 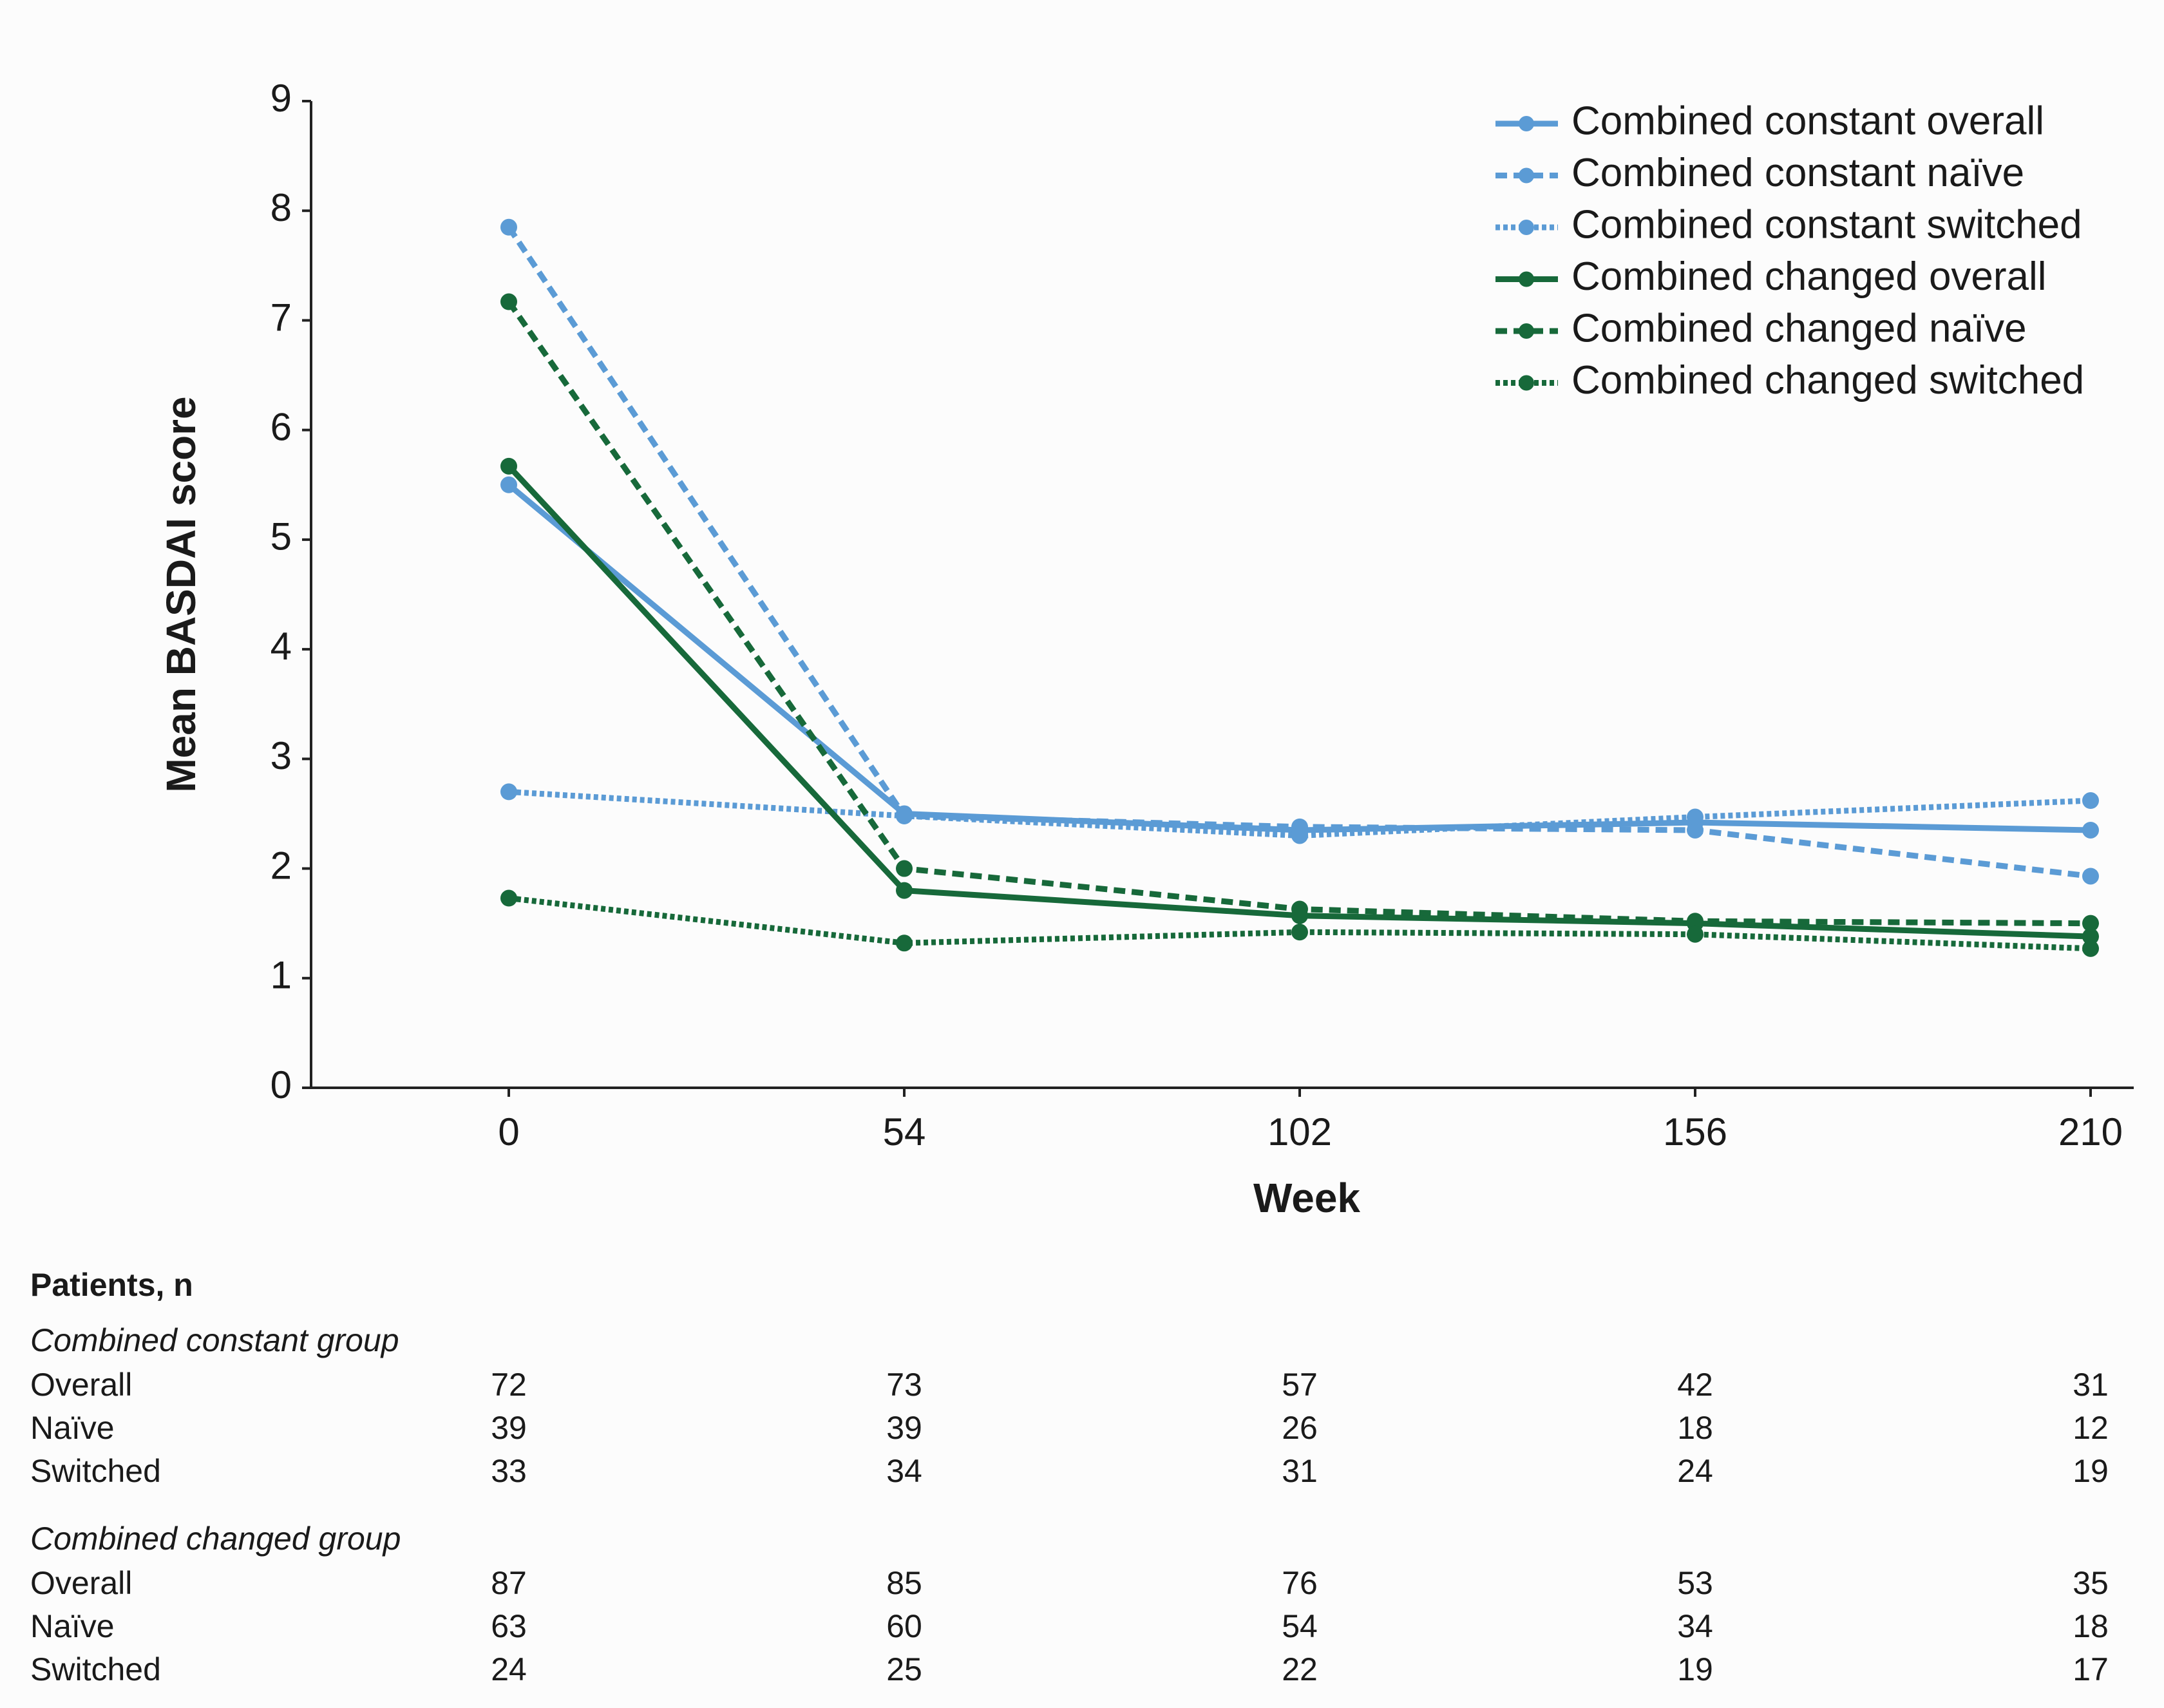 What do you see at coordinates (904, 1385) in the screenshot?
I see `cell: 73` at bounding box center [904, 1385].